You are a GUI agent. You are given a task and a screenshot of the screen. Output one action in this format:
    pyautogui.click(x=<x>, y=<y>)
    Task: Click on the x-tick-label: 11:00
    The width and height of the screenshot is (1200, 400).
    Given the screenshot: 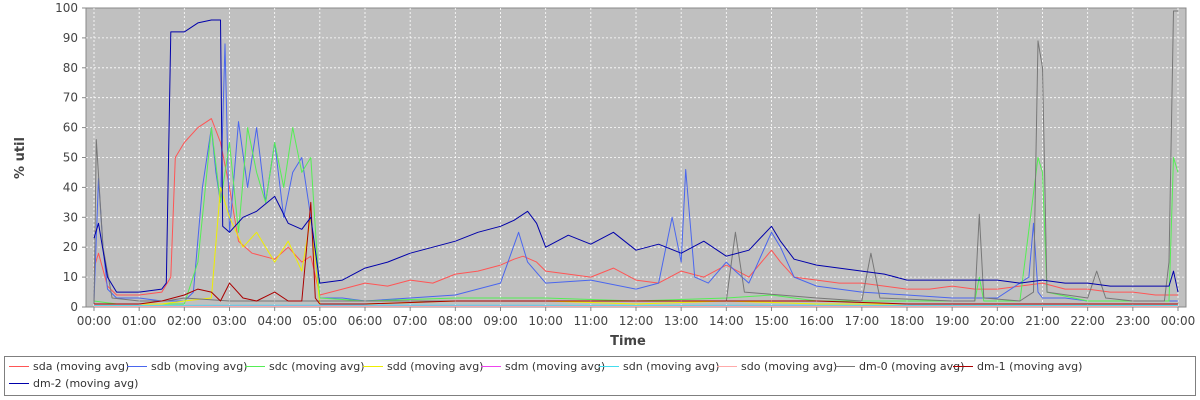 What is the action you would take?
    pyautogui.click(x=591, y=321)
    